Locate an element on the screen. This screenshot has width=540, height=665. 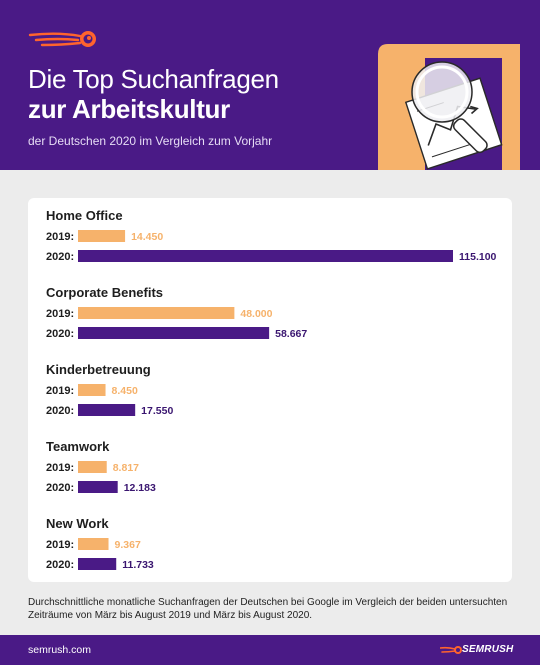
value-label-2020: 12.183 is located at coordinates (140, 488).